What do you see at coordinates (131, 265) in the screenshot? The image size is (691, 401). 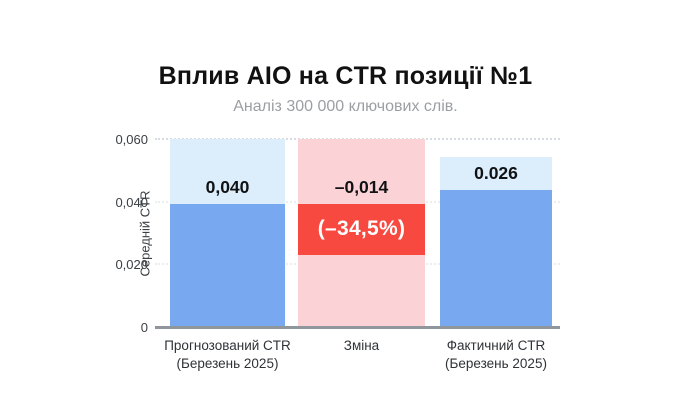 I see `y-tick-label: 0,020` at bounding box center [131, 265].